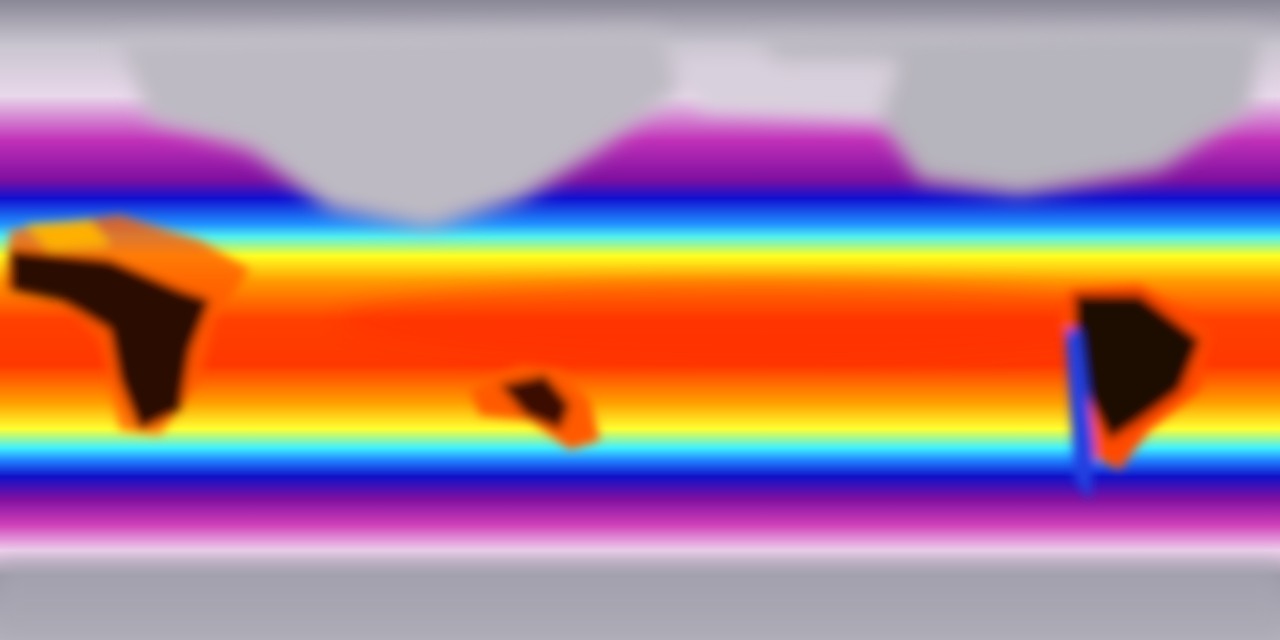  Describe the element at coordinates (760, 320) in the screenshot. I see `equatorial-warm-band` at that location.